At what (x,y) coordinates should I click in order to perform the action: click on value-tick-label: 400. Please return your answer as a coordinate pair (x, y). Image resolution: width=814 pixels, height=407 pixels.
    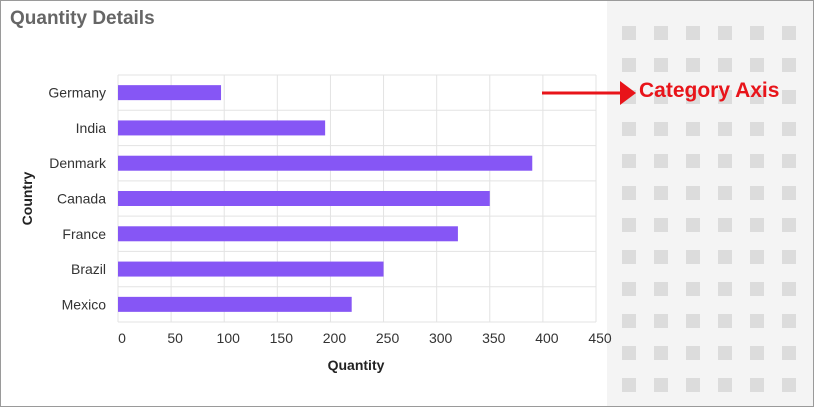
    Looking at the image, I should click on (547, 338).